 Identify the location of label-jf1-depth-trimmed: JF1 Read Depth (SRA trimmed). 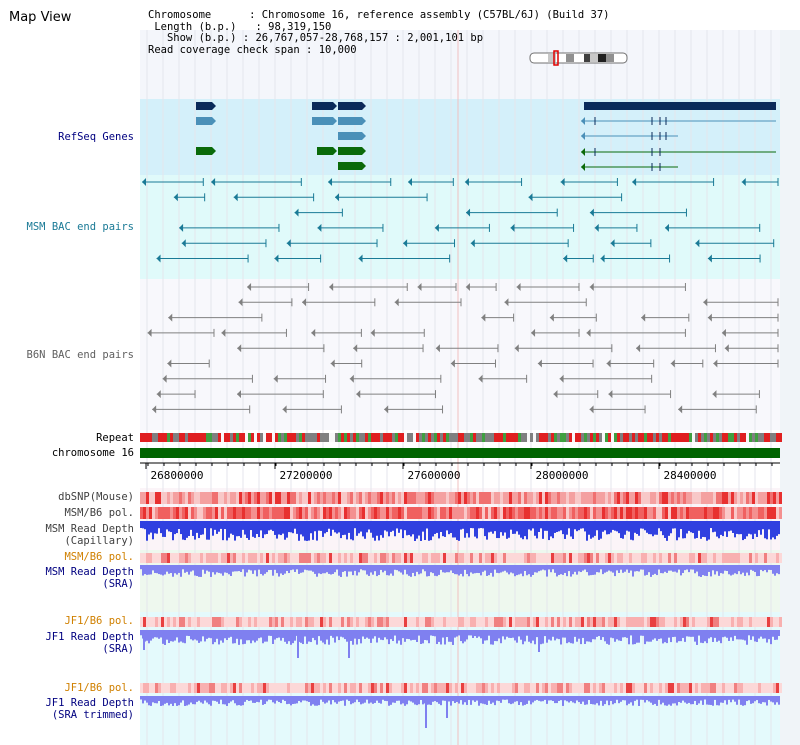
(89, 709).